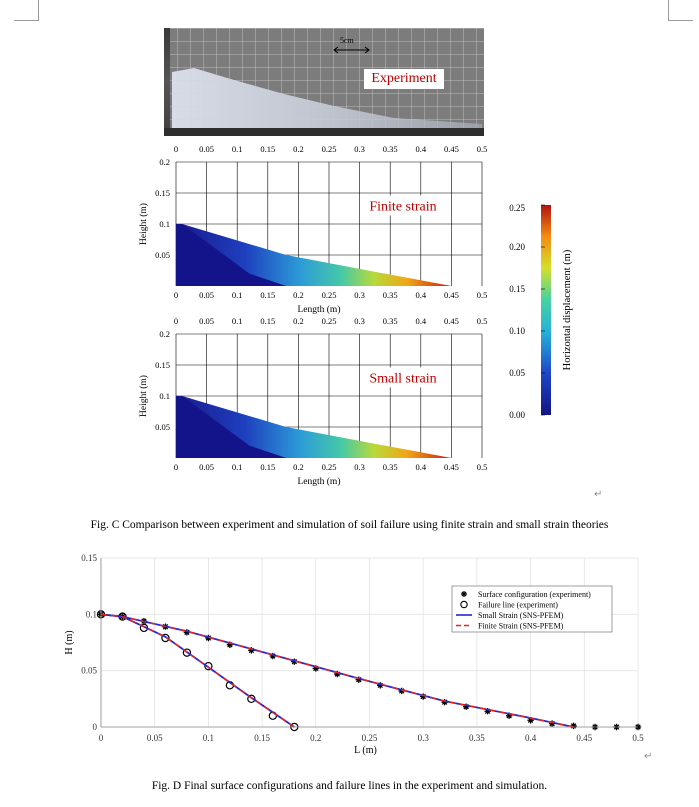 The height and width of the screenshot is (807, 699). Describe the element at coordinates (89, 671) in the screenshot. I see `chart-ytick-label: 0.05` at that location.